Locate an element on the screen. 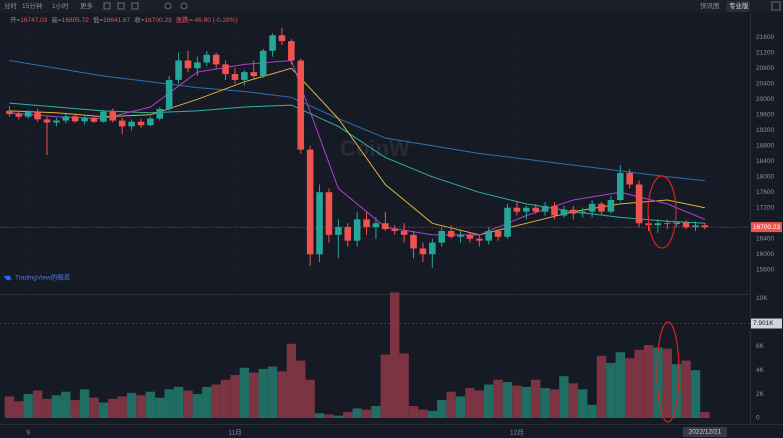  attribution: TradingView的图表 is located at coordinates (43, 277).